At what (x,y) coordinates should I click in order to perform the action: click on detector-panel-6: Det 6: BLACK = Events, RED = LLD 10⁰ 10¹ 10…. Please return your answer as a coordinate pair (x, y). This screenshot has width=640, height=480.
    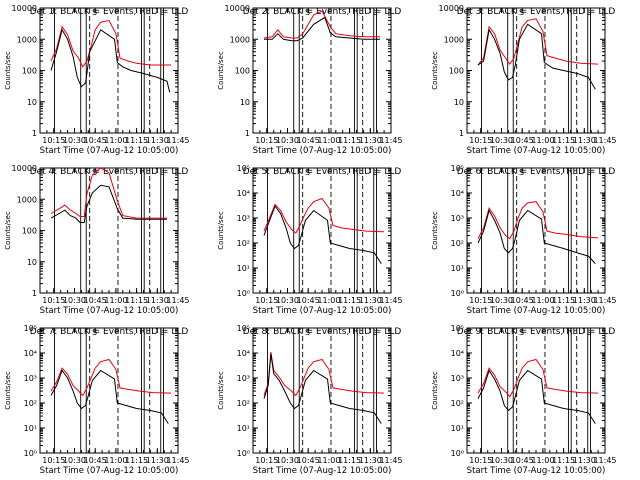
    Looking at the image, I should click on (524, 240).